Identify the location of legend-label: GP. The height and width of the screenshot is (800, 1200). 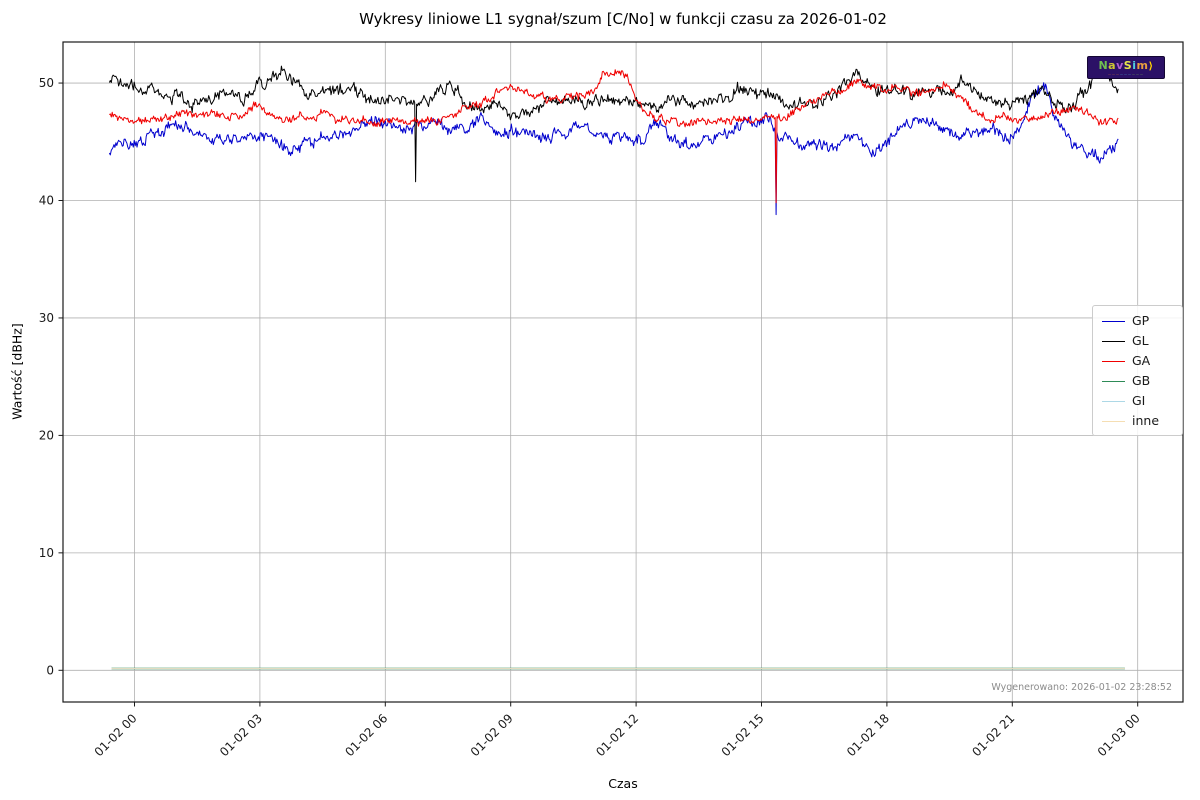
(1141, 320).